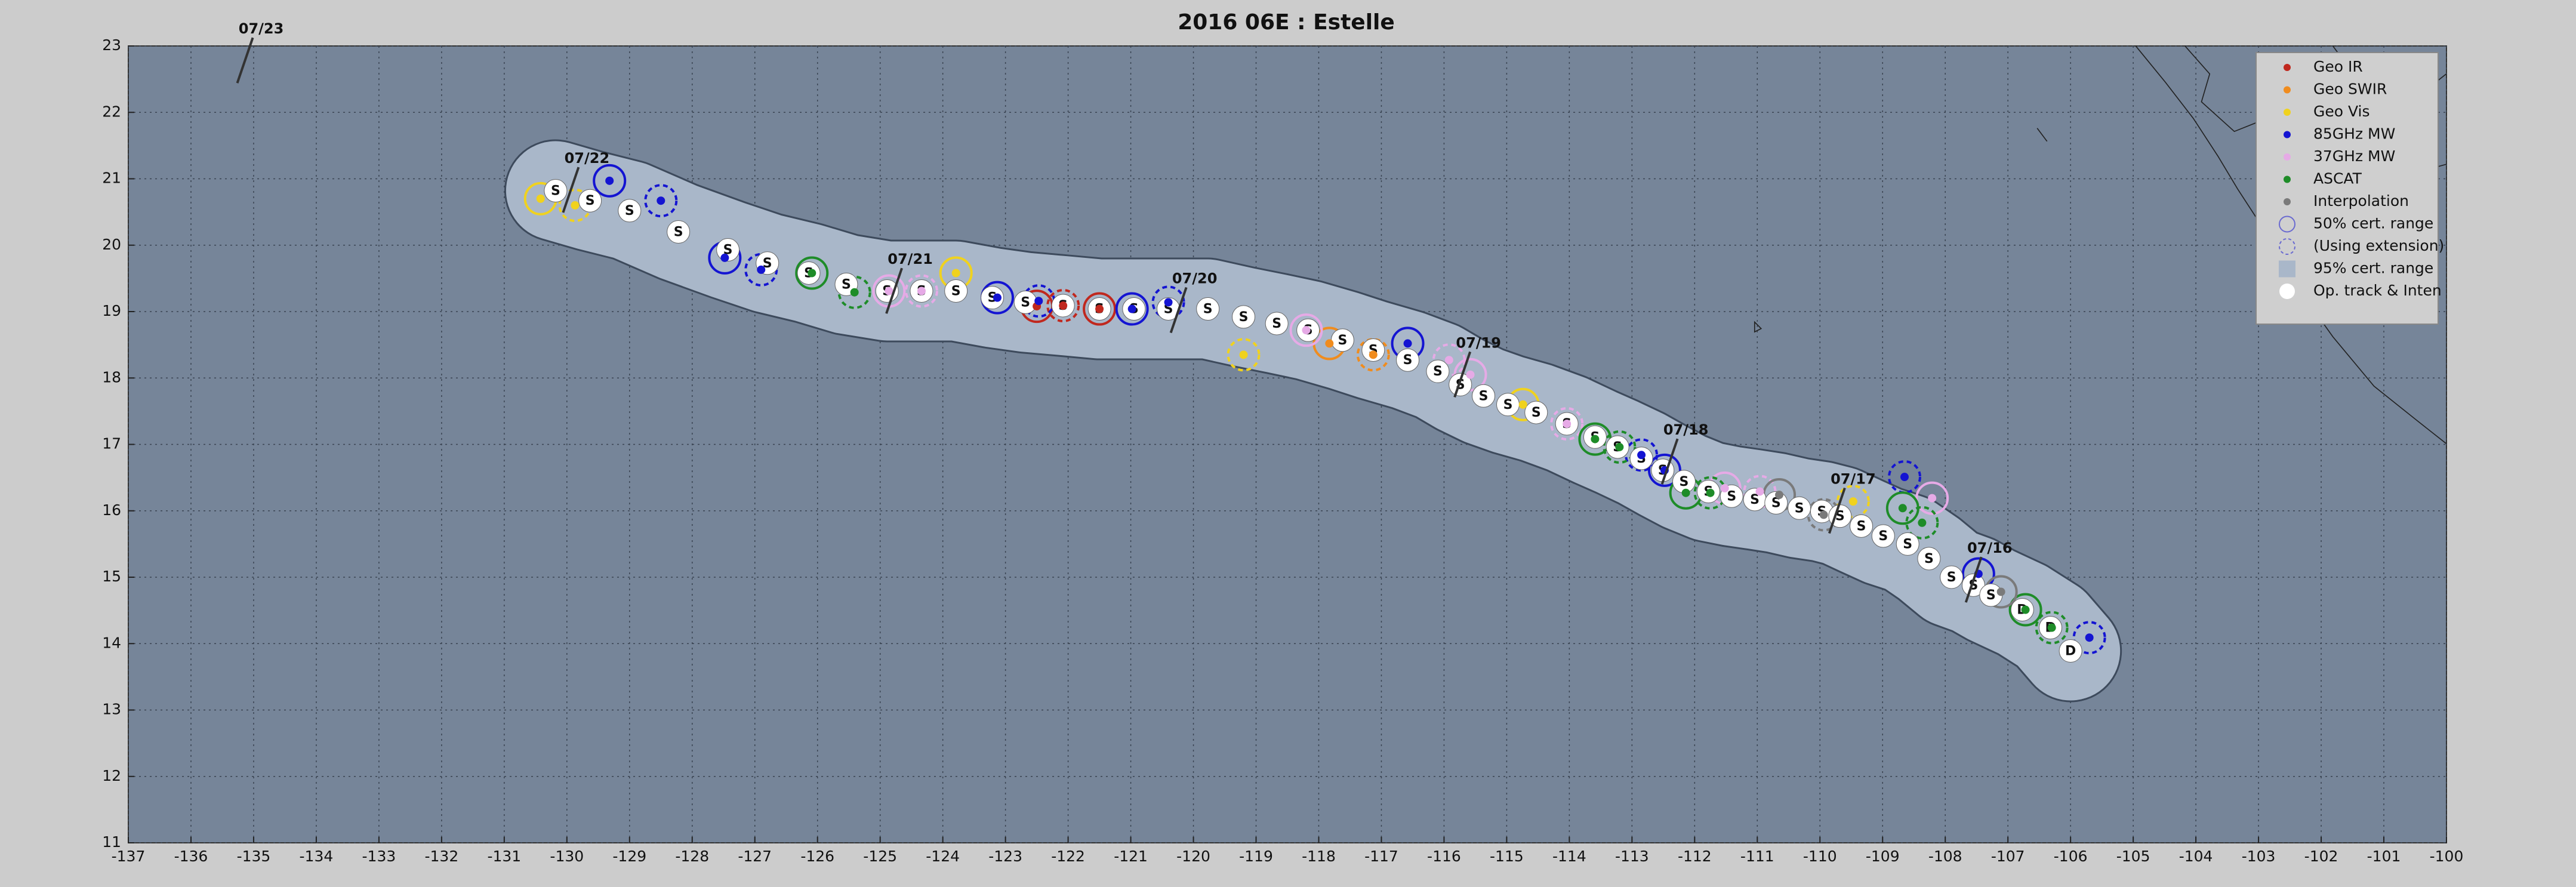  I want to click on x-tick-label: -126, so click(817, 856).